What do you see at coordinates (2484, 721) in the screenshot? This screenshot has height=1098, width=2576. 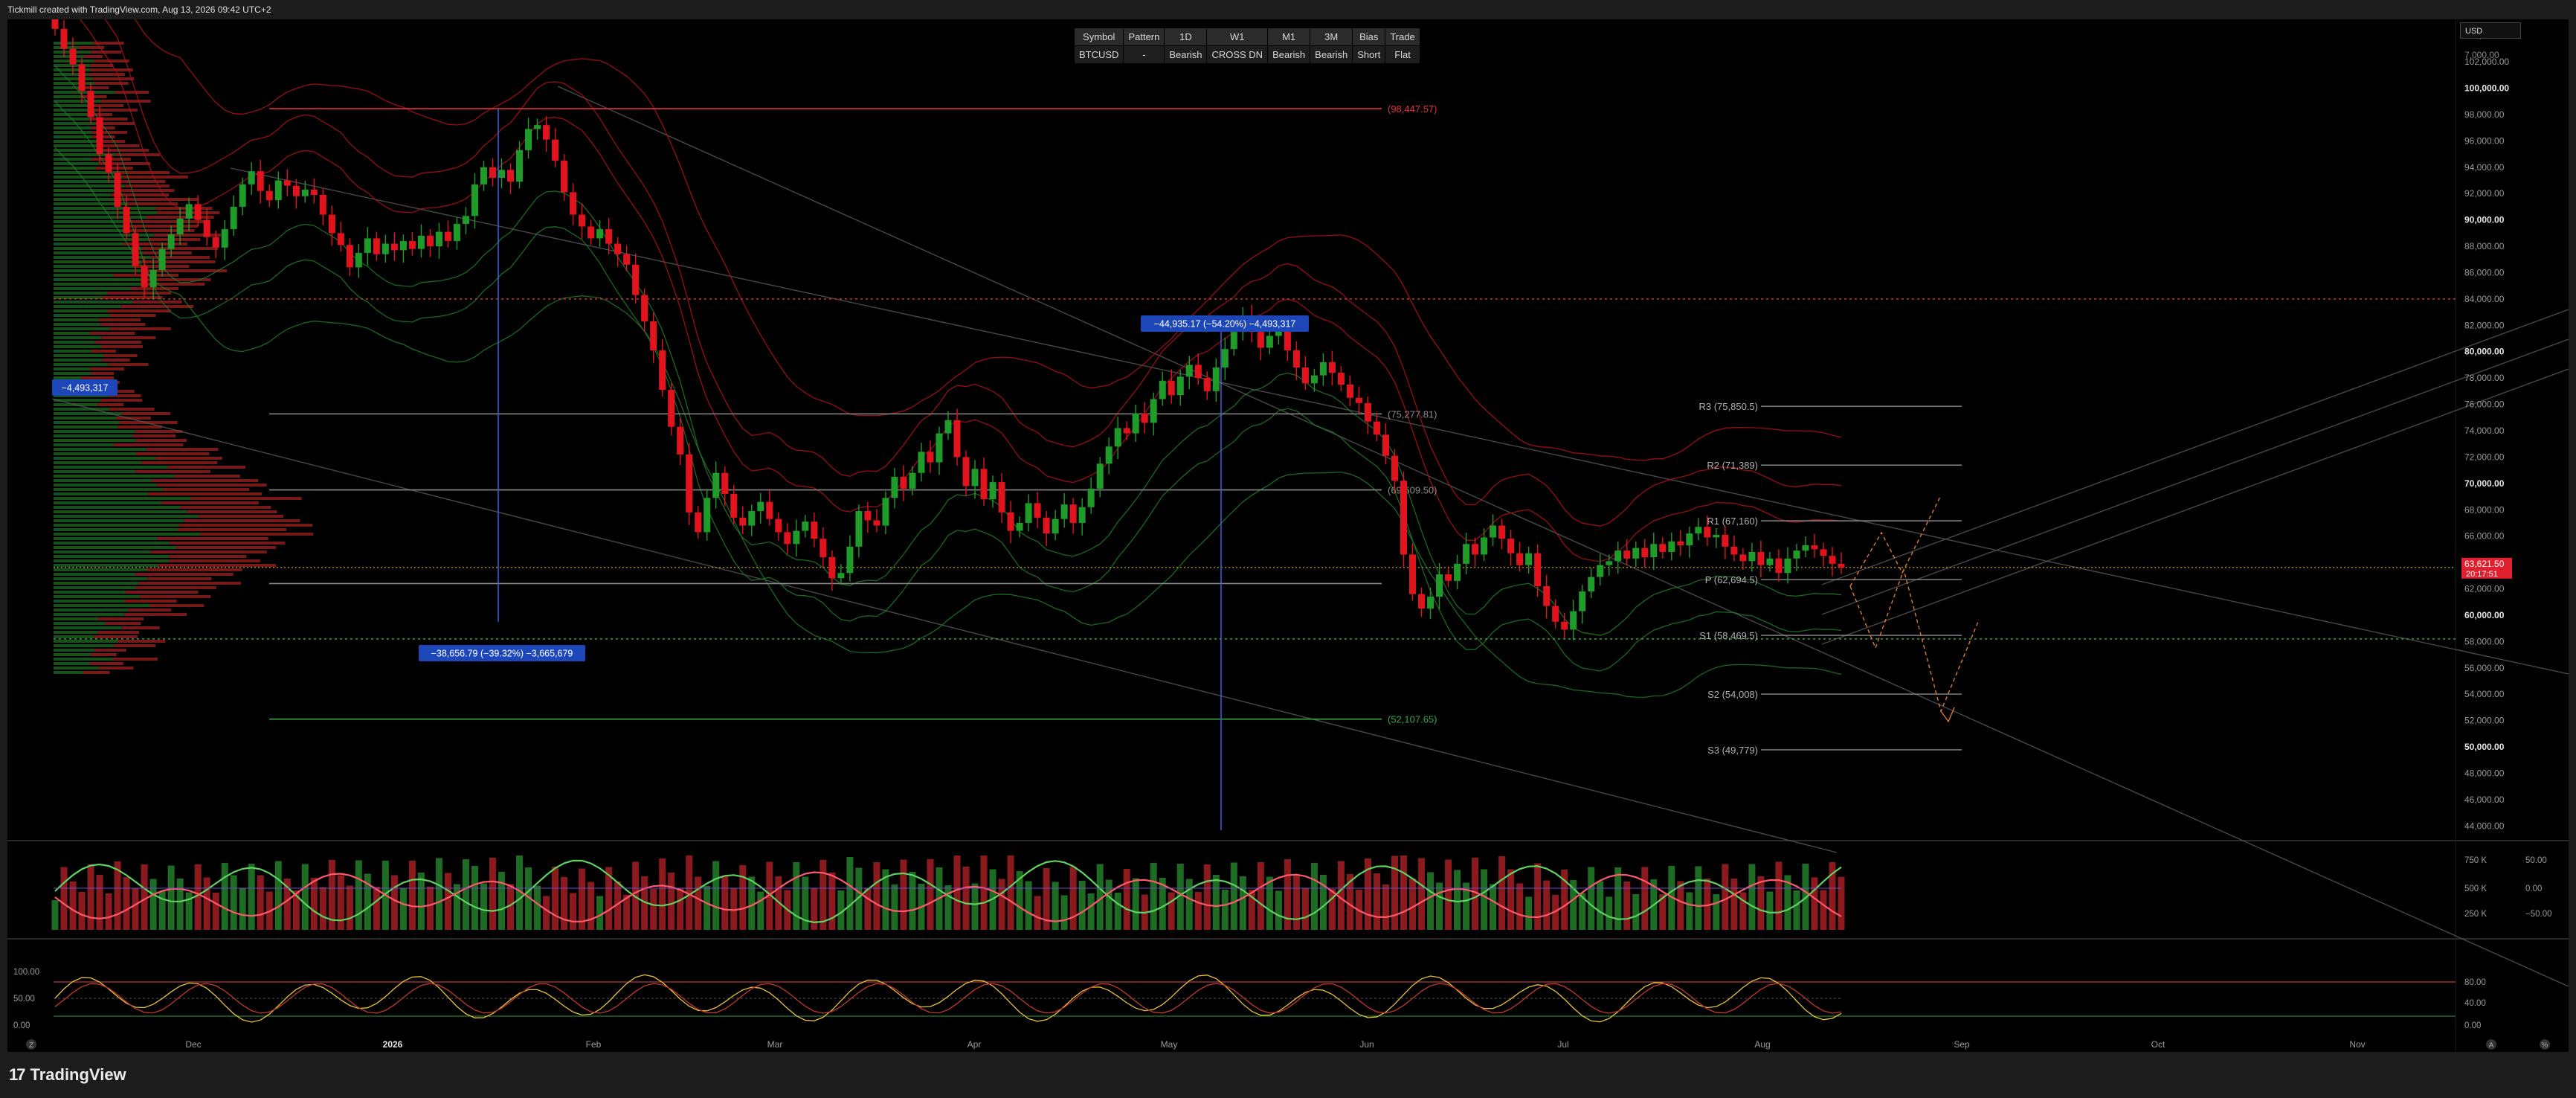 I see `price-tick-label: 52,000.00` at bounding box center [2484, 721].